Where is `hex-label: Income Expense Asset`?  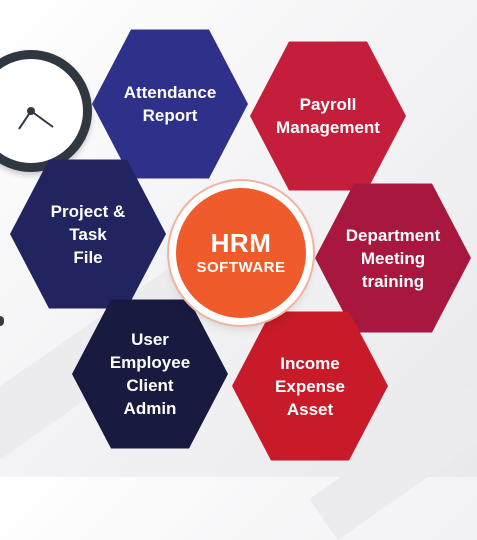
hex-label: Income Expense Asset is located at coordinates (310, 386).